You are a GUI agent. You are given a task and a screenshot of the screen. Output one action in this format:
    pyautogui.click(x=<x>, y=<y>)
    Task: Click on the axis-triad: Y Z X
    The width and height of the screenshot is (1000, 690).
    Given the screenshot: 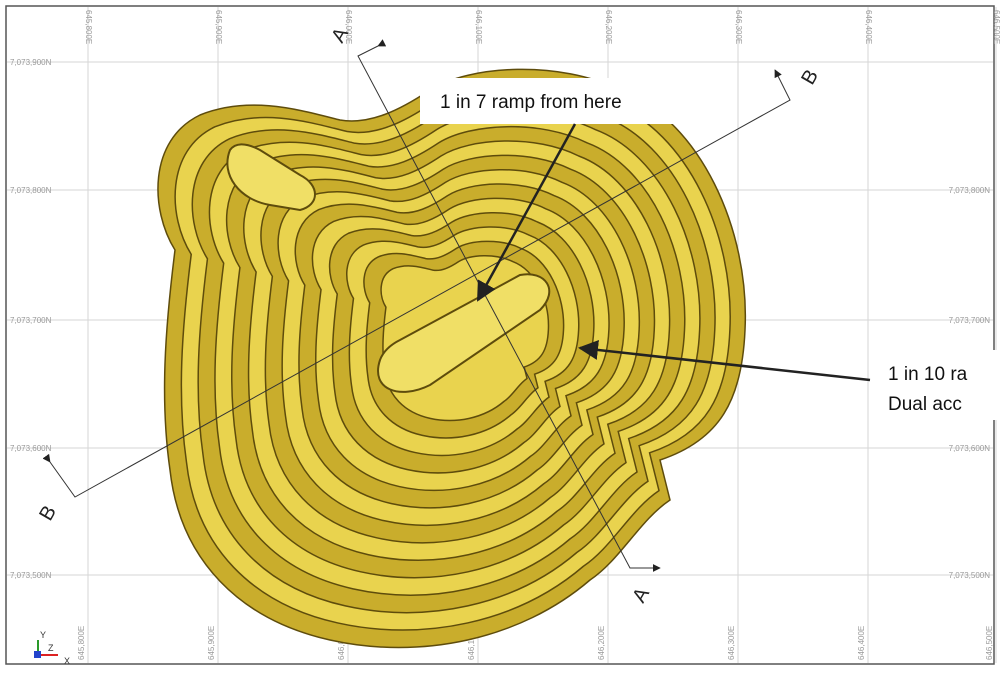 What is the action you would take?
    pyautogui.click(x=52, y=648)
    